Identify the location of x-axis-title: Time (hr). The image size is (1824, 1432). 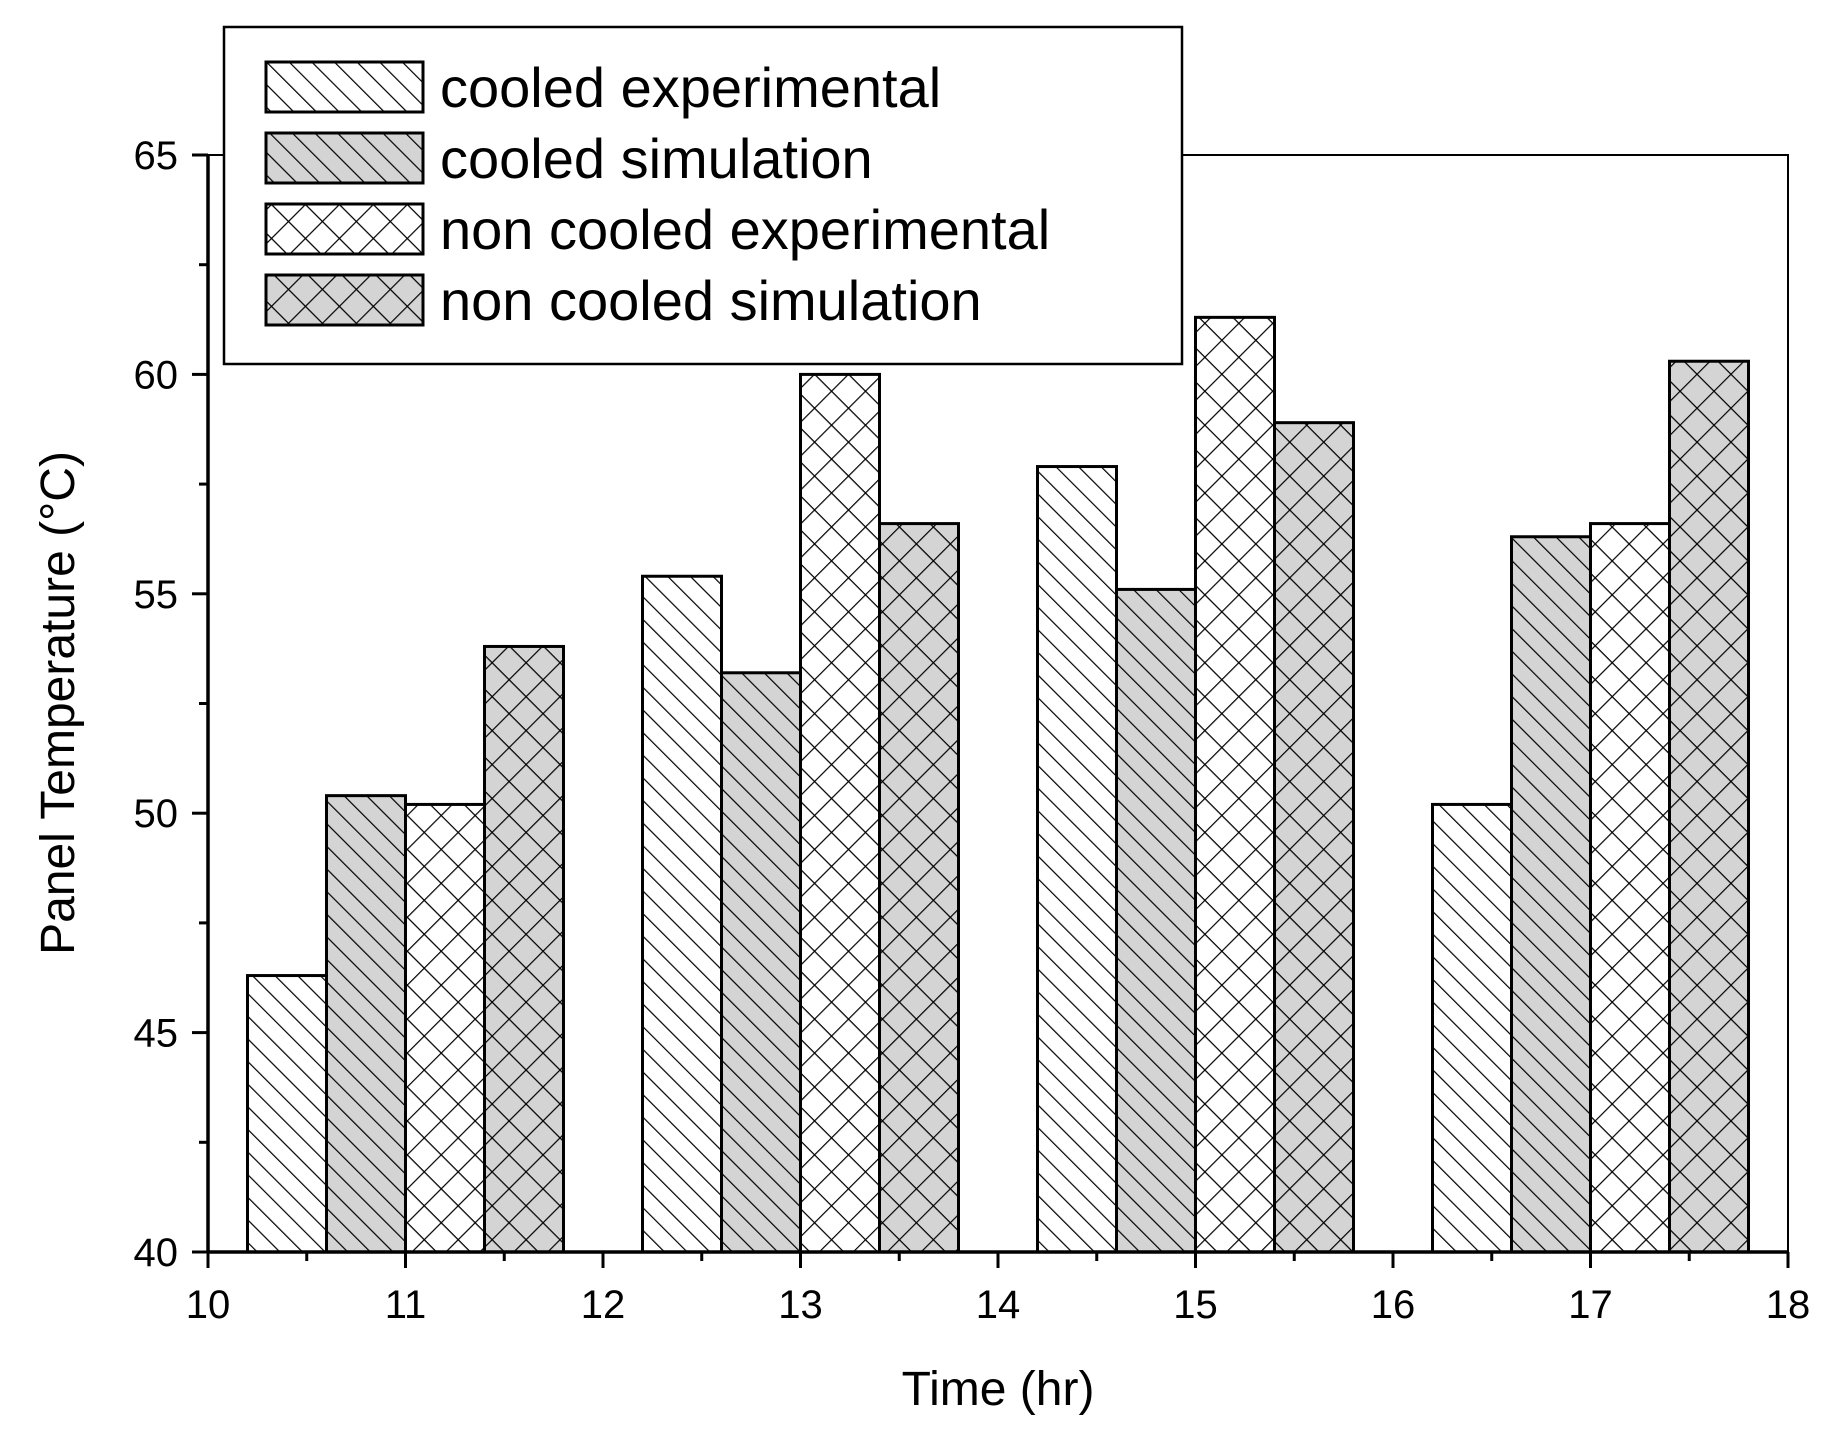
(998, 1389).